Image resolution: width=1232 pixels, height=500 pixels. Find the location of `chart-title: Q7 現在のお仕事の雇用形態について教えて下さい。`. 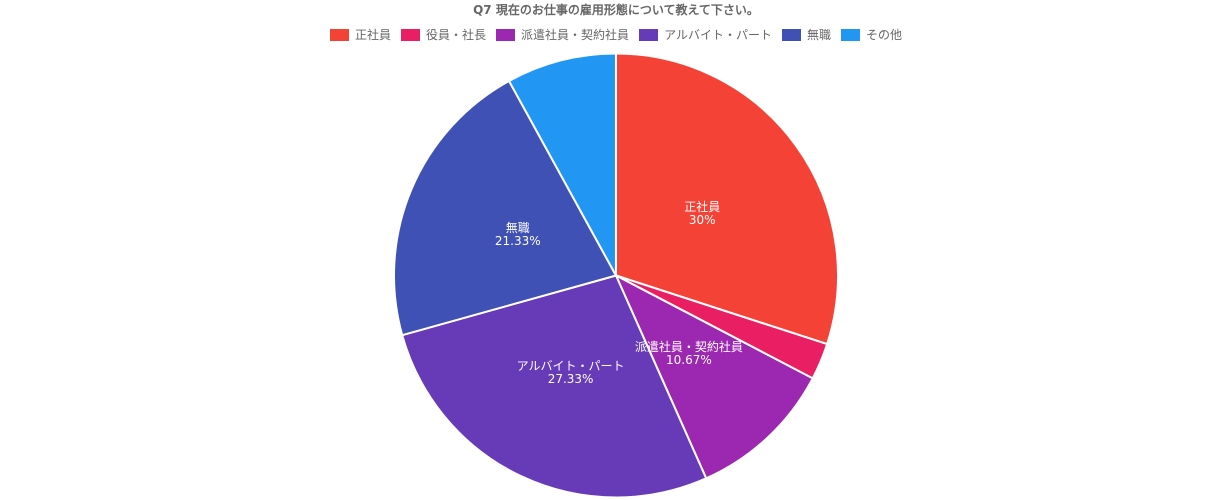

chart-title: Q7 現在のお仕事の雇用形態について教えて下さい。 is located at coordinates (616, 10).